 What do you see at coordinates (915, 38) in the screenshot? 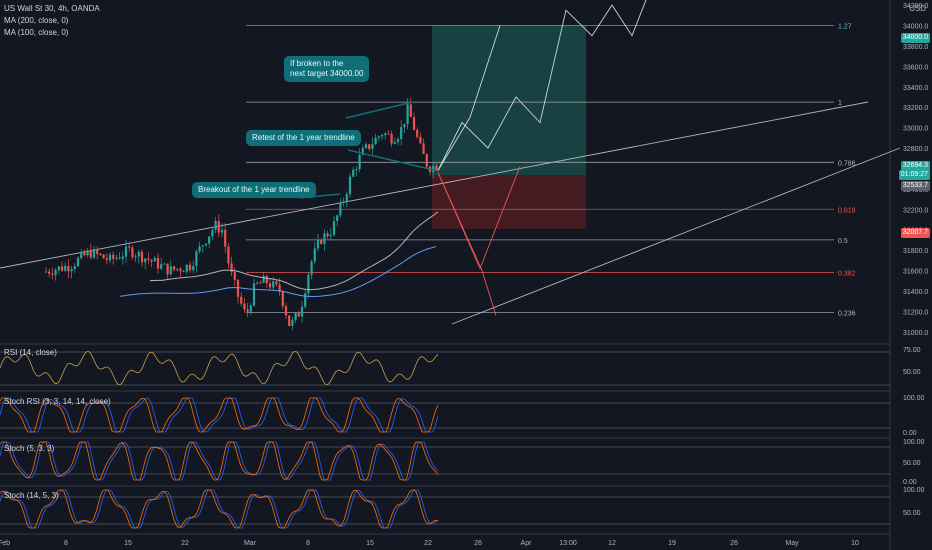
I see `target-price-tag: 34000.0` at bounding box center [915, 38].